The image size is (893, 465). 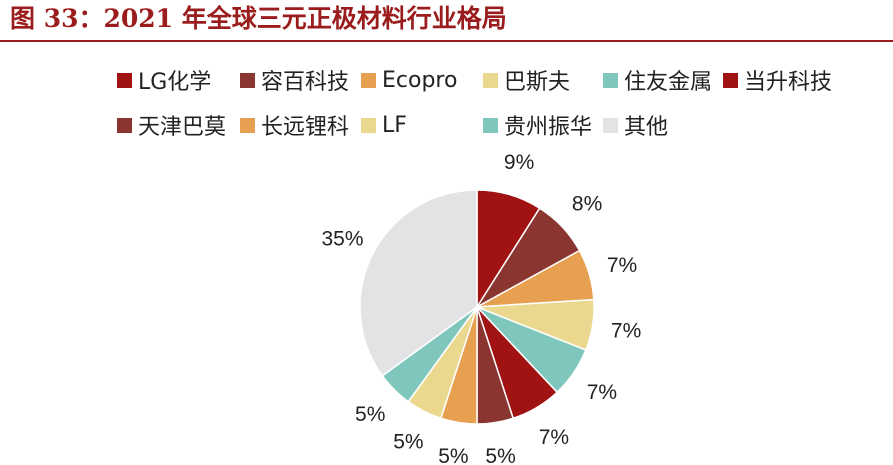 I want to click on pie-label-10: 35%, so click(x=342, y=238).